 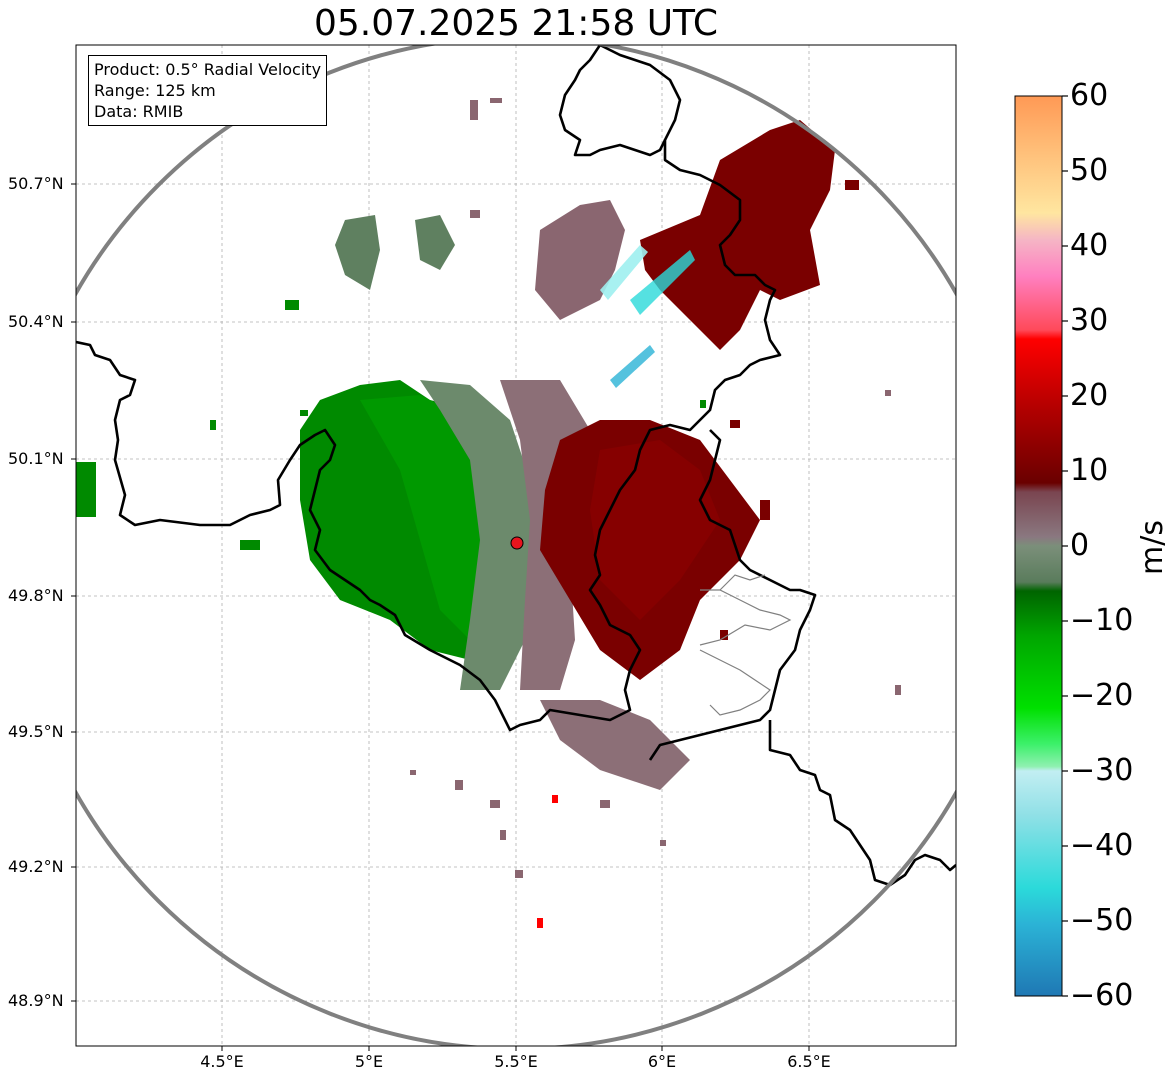 I want to click on colorbar-tick-label: −10, so click(x=1102, y=620).